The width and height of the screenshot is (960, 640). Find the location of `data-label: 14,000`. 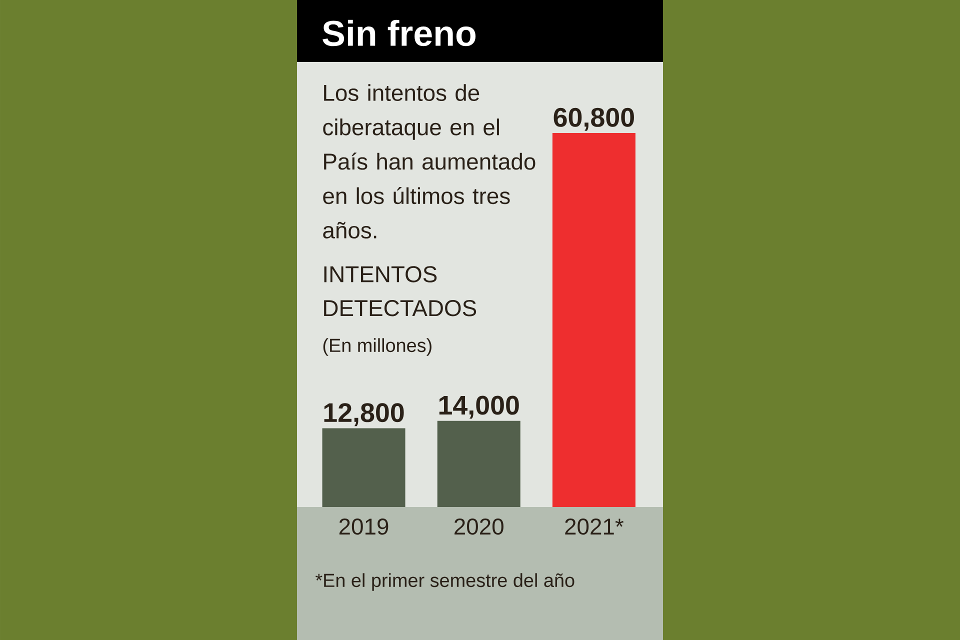

data-label: 14,000 is located at coordinates (479, 407).